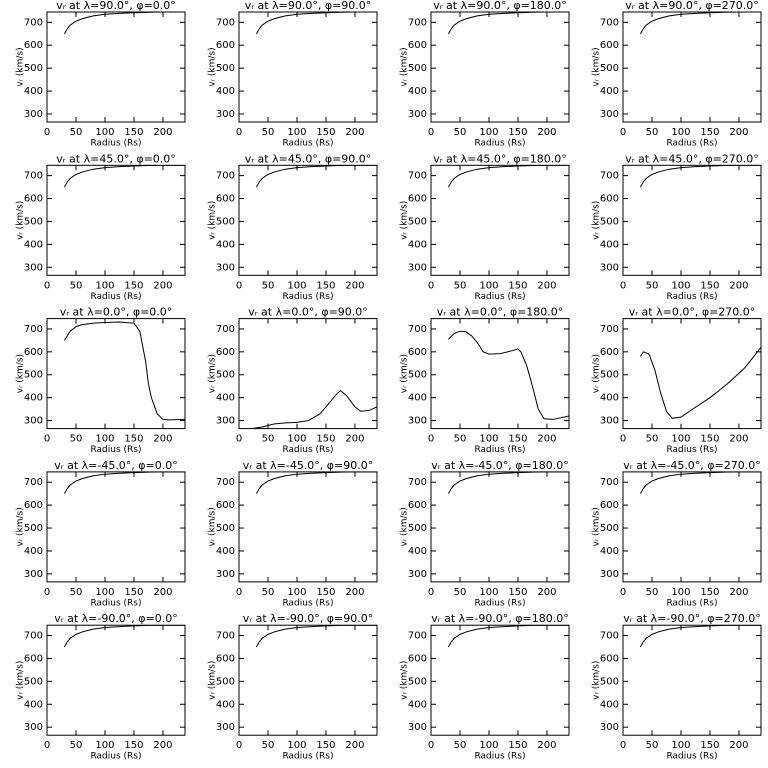  Describe the element at coordinates (116, 158) in the screenshot. I see `chart-title: vᵣ at λ=45.0°, φ=0.0°` at that location.